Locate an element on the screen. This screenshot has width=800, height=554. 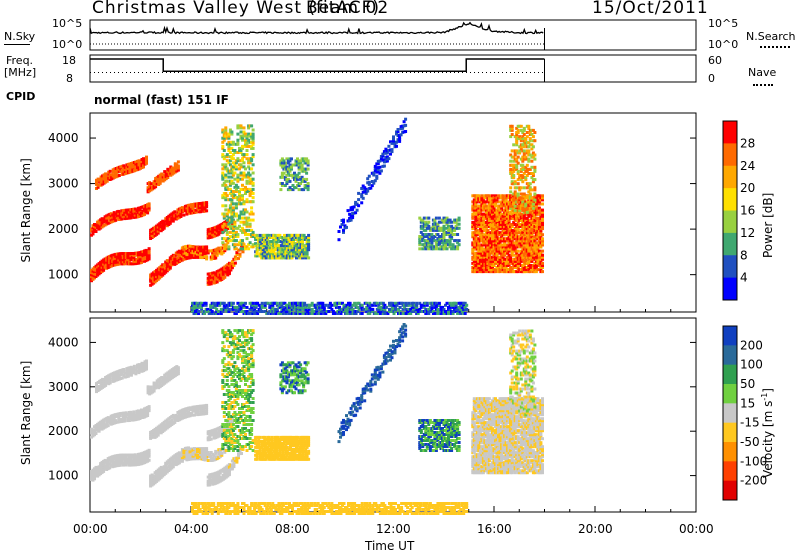
nsky-legend-line is located at coordinates (17, 44).